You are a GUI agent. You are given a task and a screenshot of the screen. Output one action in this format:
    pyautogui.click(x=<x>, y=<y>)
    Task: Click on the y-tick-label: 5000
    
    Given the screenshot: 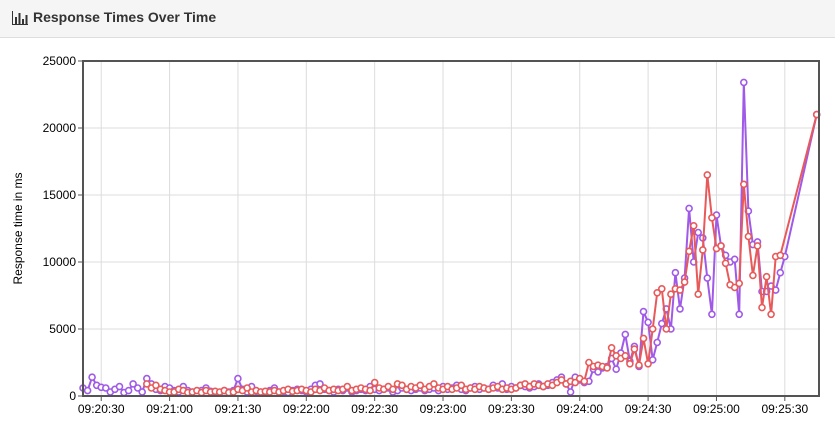 What is the action you would take?
    pyautogui.click(x=62, y=329)
    